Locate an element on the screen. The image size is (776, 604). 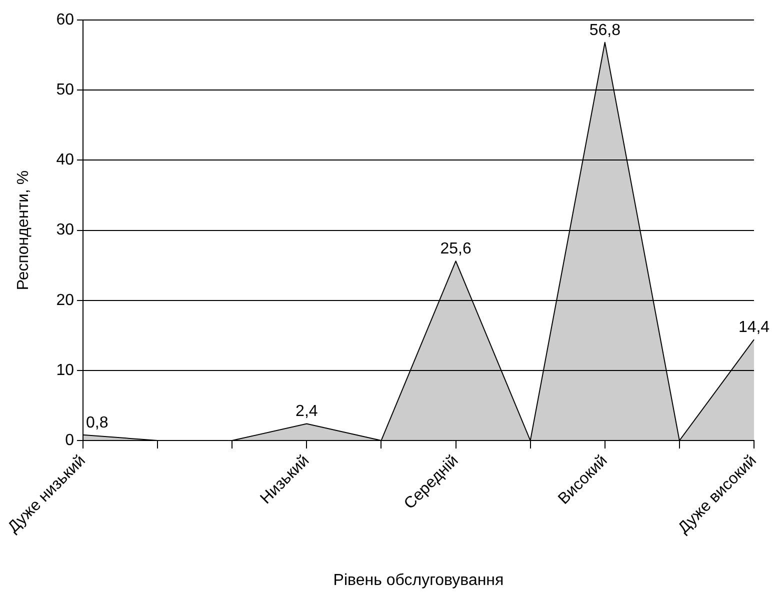
y-tick-label: 0 is located at coordinates (69, 440).